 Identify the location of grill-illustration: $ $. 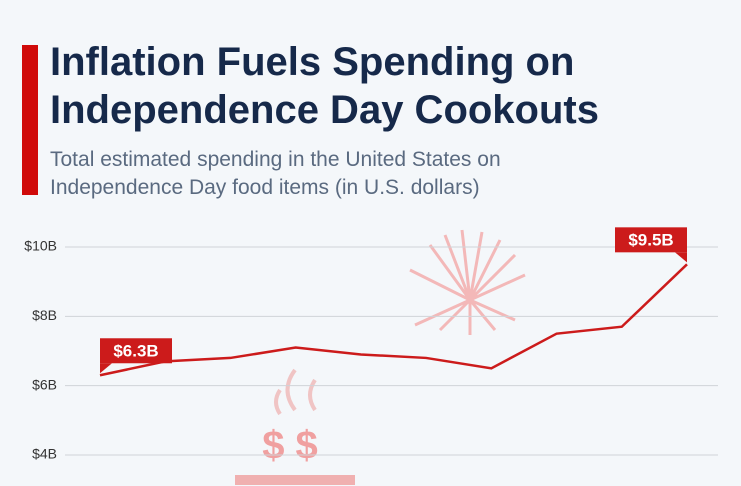
(295, 426).